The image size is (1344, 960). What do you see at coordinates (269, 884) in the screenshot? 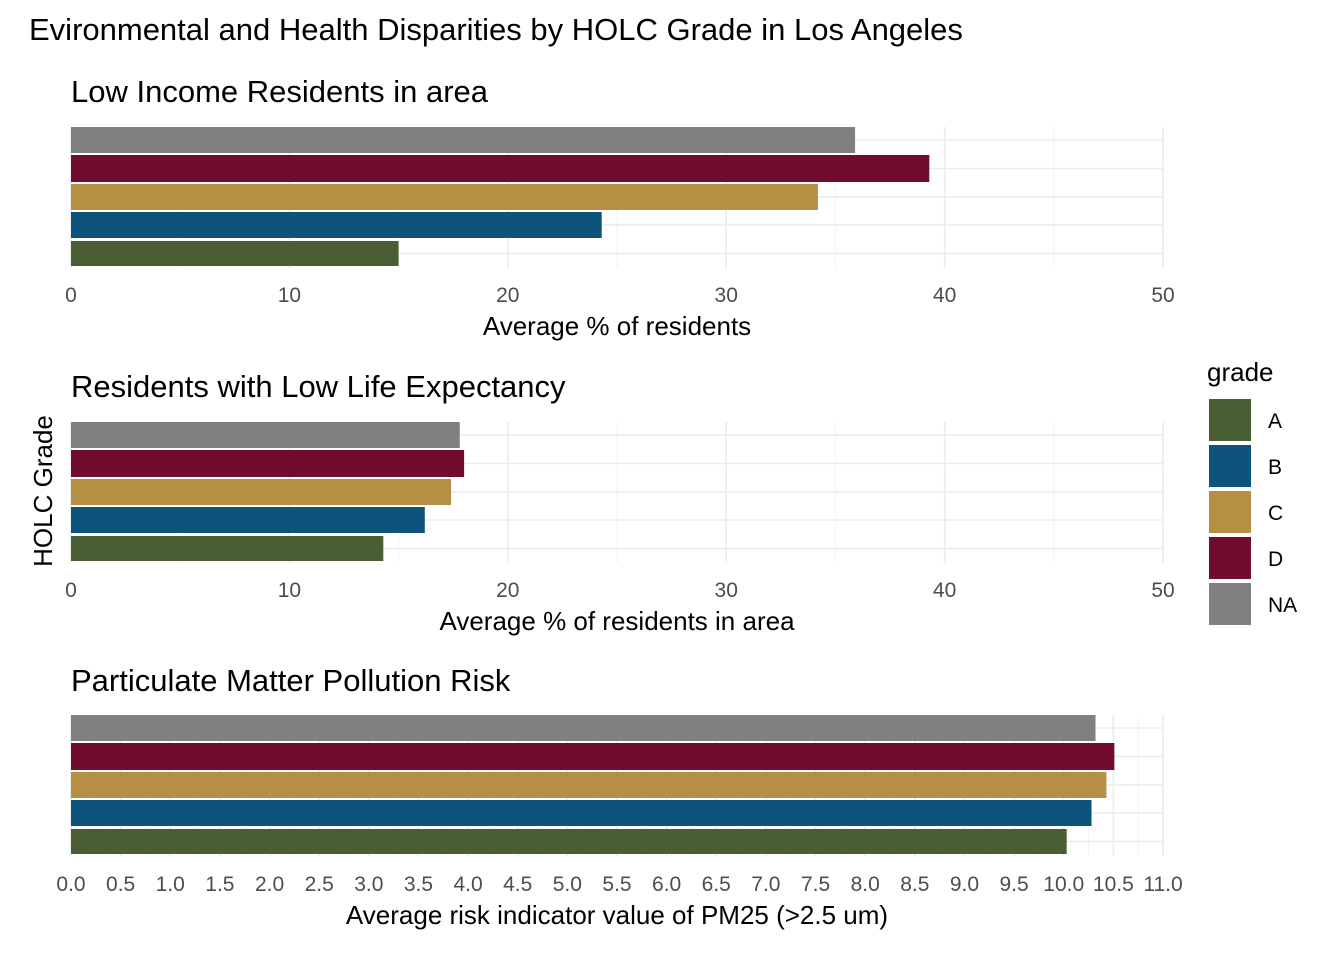
I see `x-tick-label: 2.0` at bounding box center [269, 884].